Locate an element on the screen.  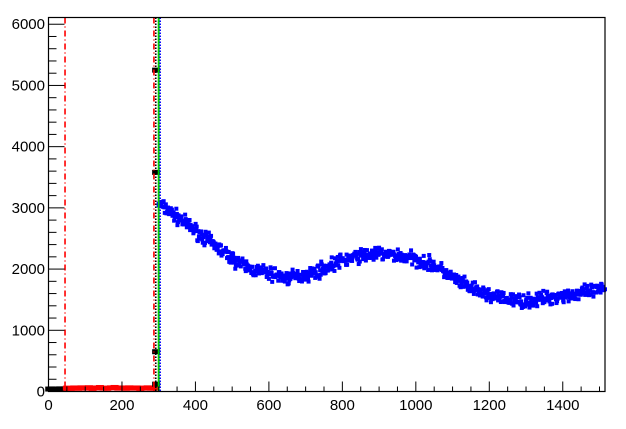
x-tick-label: 0 is located at coordinates (48, 405).